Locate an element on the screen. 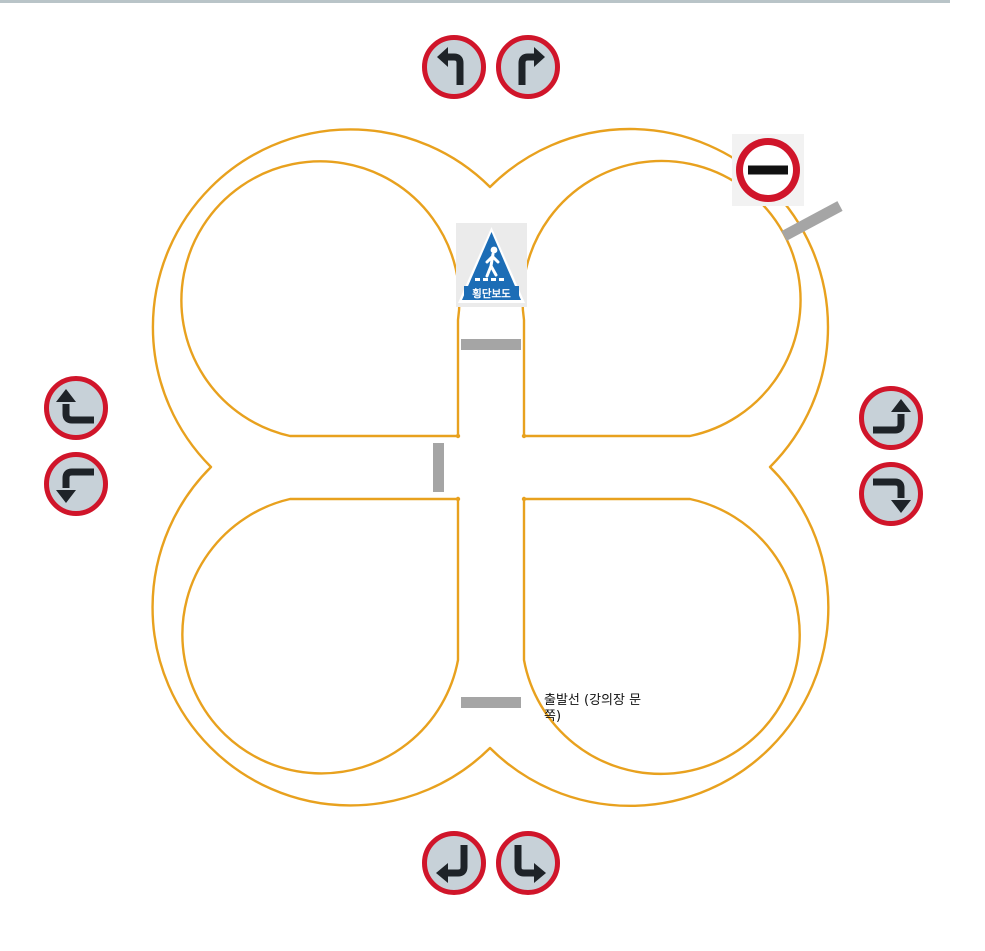  no-entry-icon is located at coordinates (768, 170).